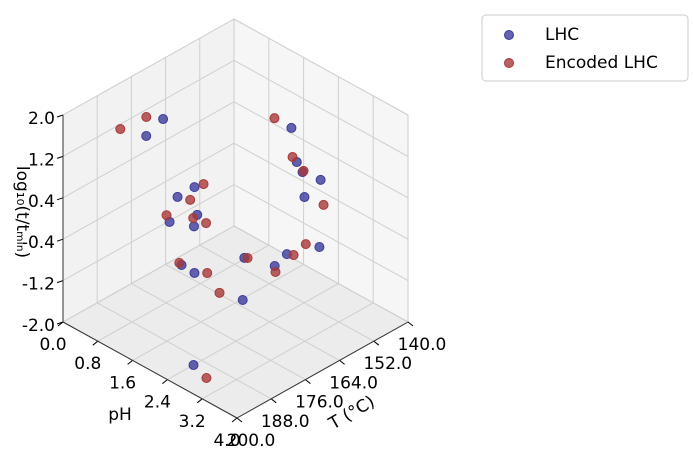 The height and width of the screenshot is (453, 693). Describe the element at coordinates (422, 345) in the screenshot. I see `x-tick-label: 140.0` at that location.